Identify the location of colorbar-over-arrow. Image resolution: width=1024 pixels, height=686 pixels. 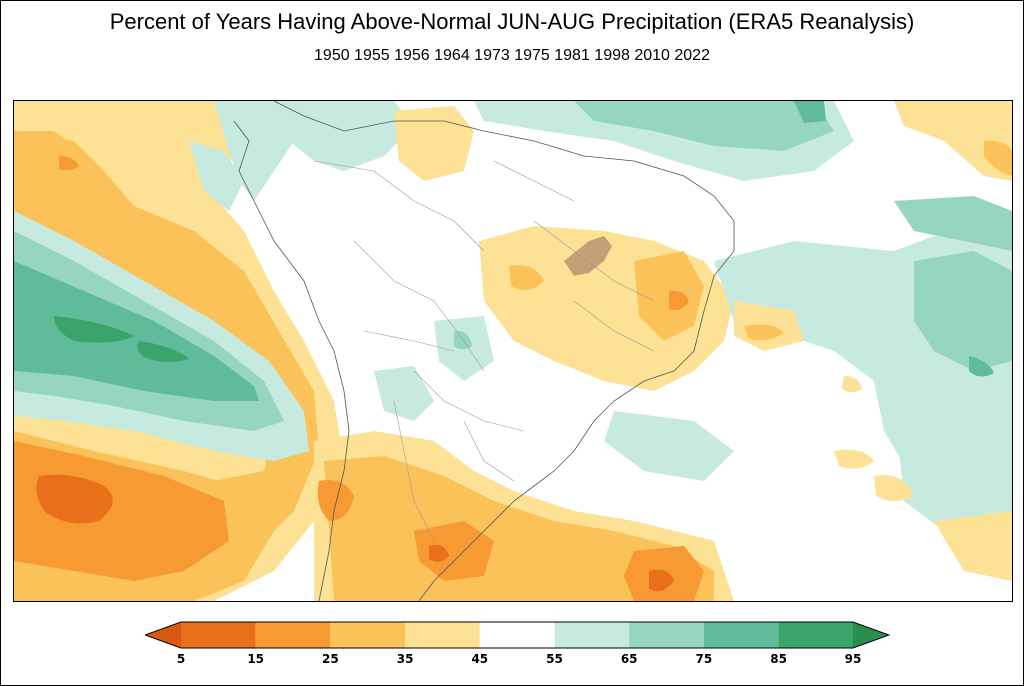
(871, 635).